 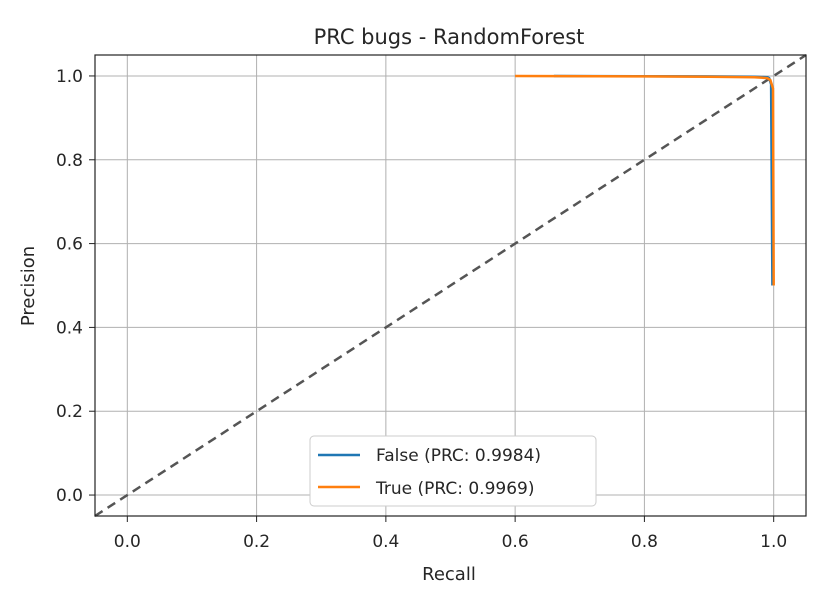 What do you see at coordinates (28, 286) in the screenshot?
I see `y-axis-label: Precision` at bounding box center [28, 286].